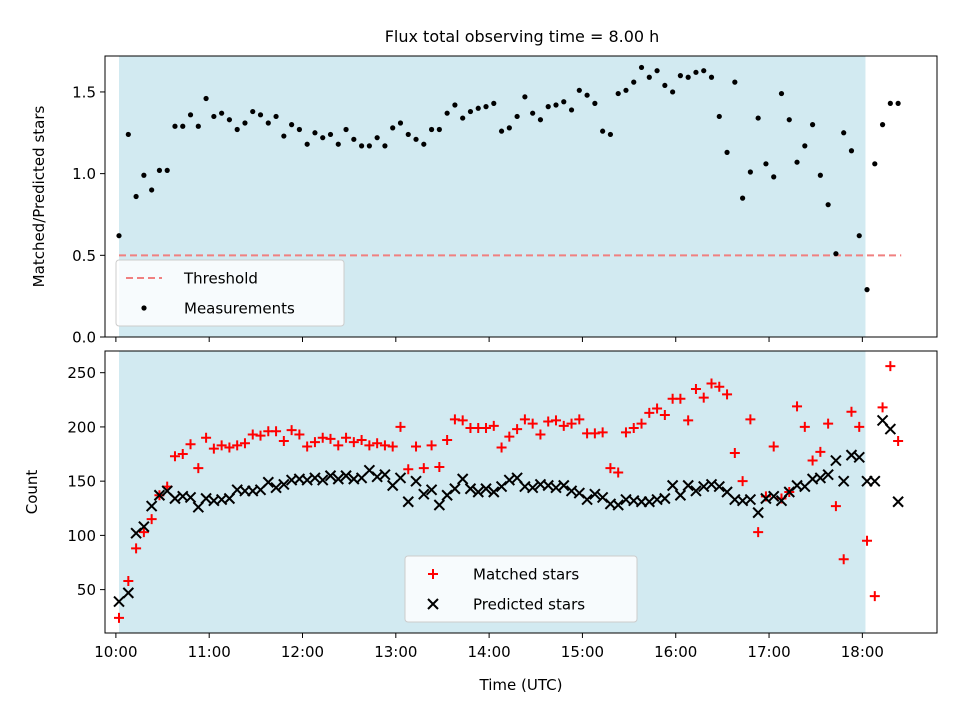 This screenshot has width=960, height=720. What do you see at coordinates (144, 308) in the screenshot?
I see `panel1-legend-measurements-swatch` at bounding box center [144, 308].